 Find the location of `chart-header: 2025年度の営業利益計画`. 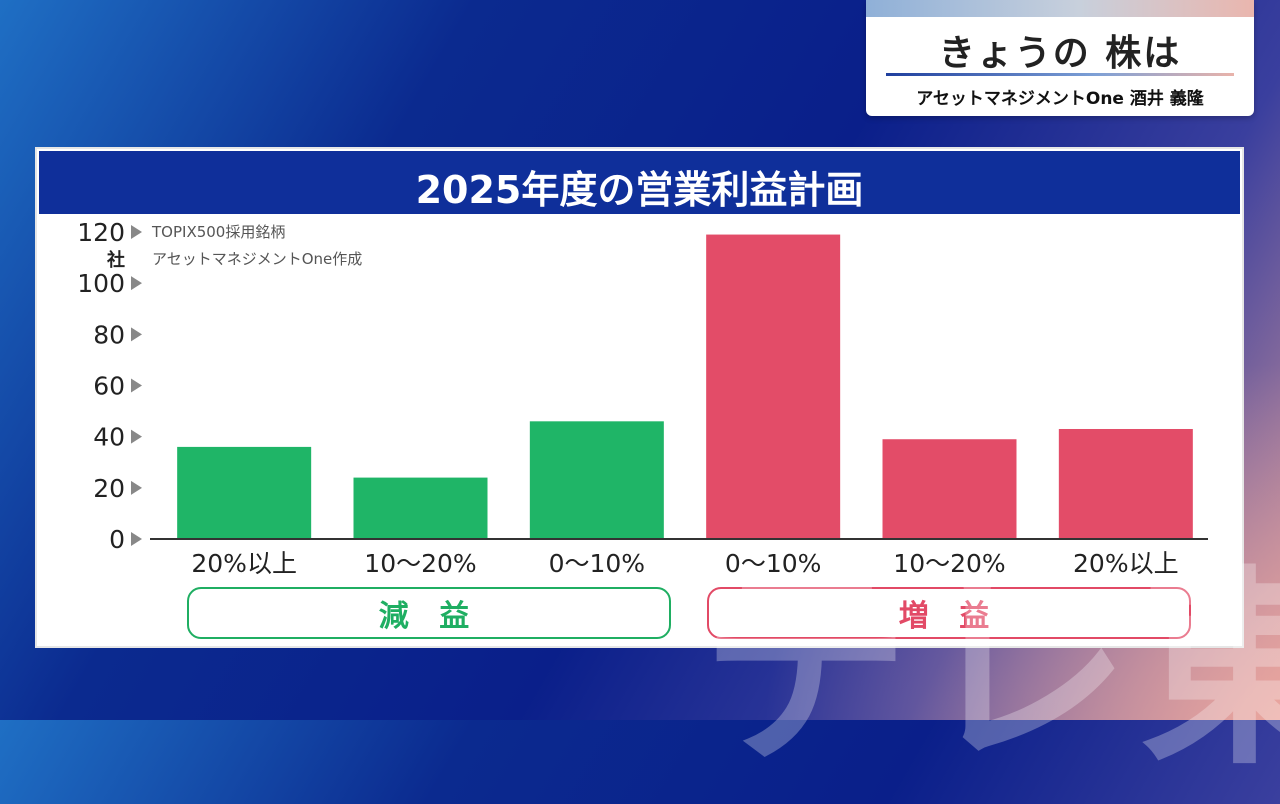

chart-header: 2025年度の営業利益計画 is located at coordinates (639, 182).